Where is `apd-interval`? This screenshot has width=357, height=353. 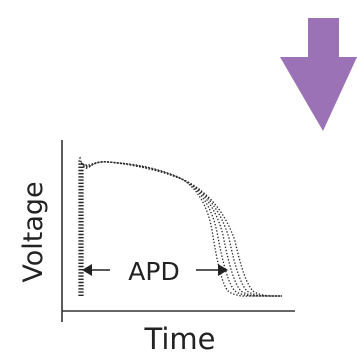 apd-interval is located at coordinates (155, 270).